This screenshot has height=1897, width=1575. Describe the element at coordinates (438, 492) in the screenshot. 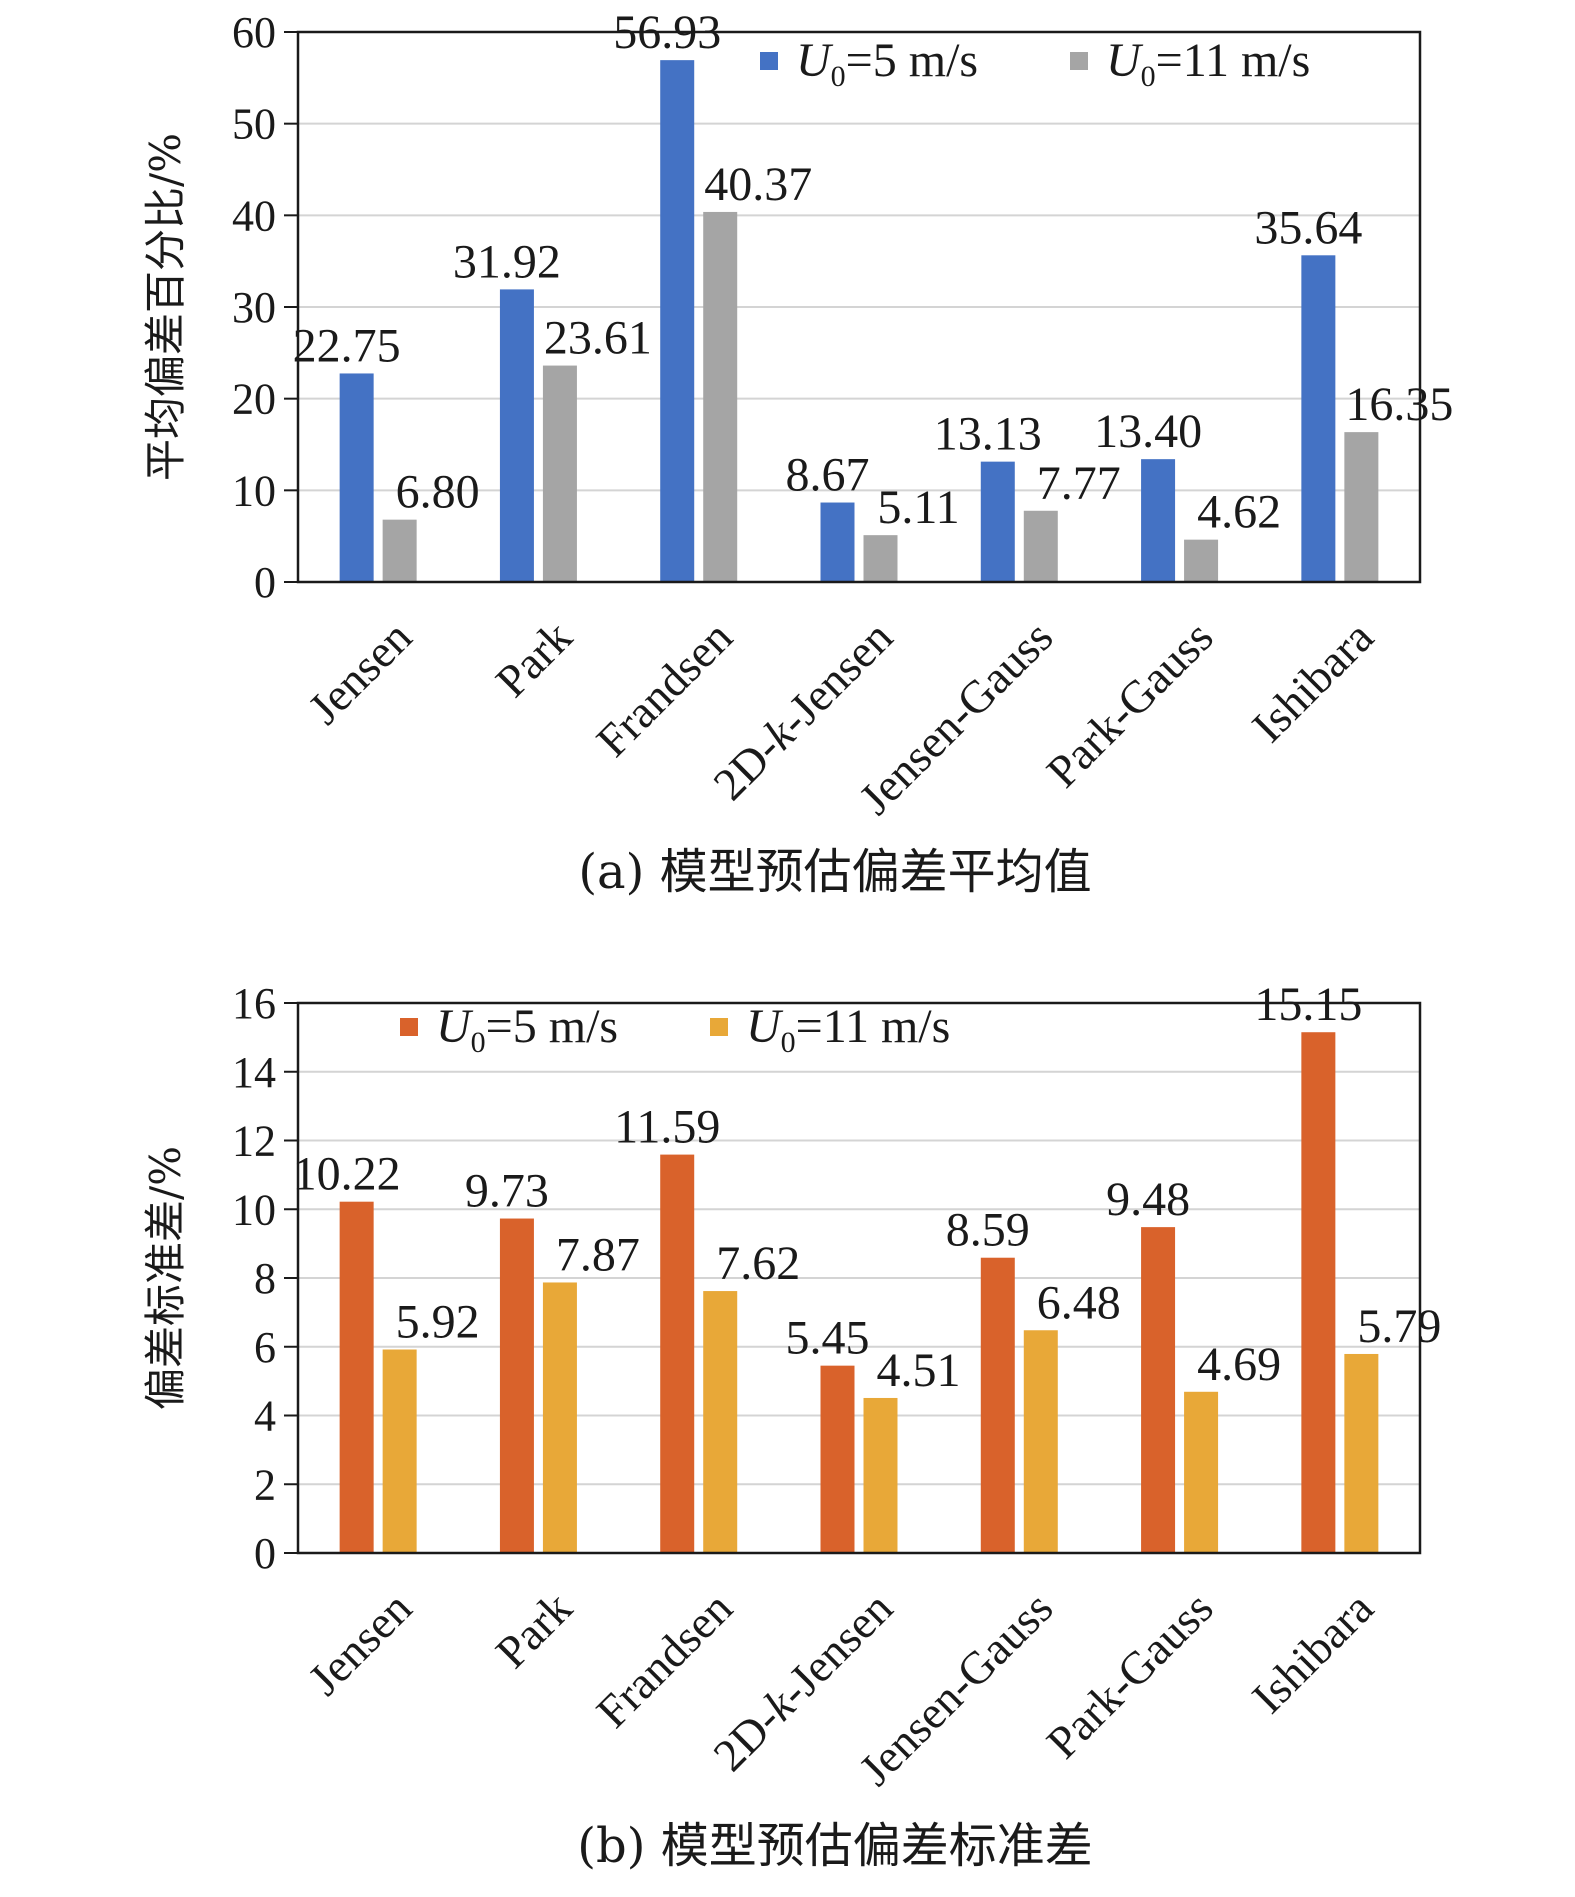

I see `data-label: 6.80` at that location.